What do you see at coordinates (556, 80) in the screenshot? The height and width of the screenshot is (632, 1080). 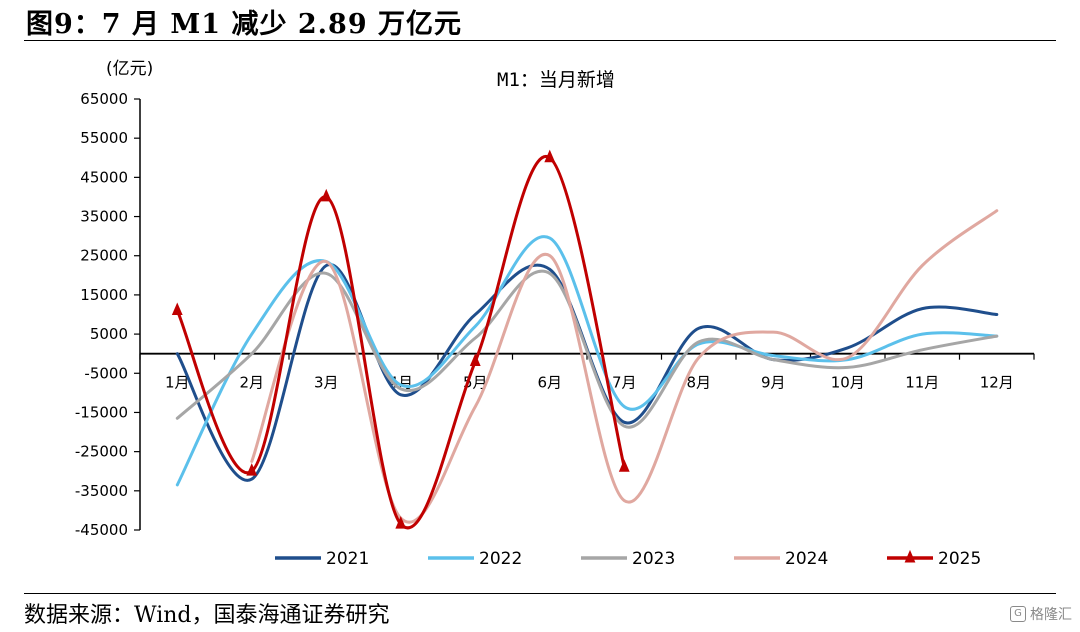 I see `chart-title: M1：当月新增` at bounding box center [556, 80].